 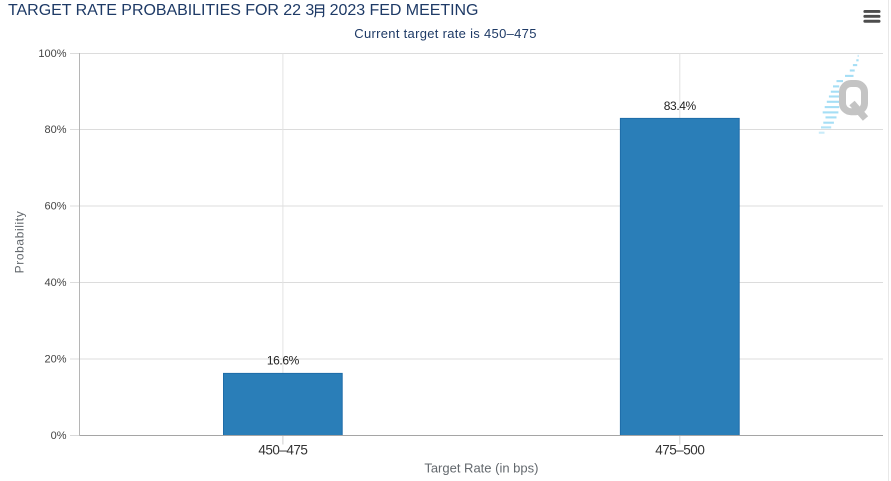 I want to click on svg-text: Probability, so click(x=20, y=242).